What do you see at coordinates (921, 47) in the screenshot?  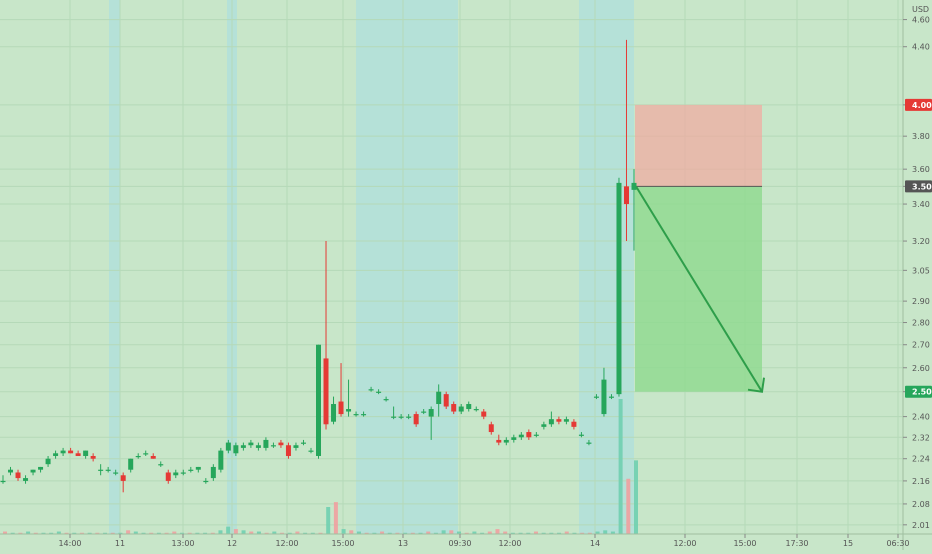 I see `price-tick-label: 4.40` at bounding box center [921, 47].